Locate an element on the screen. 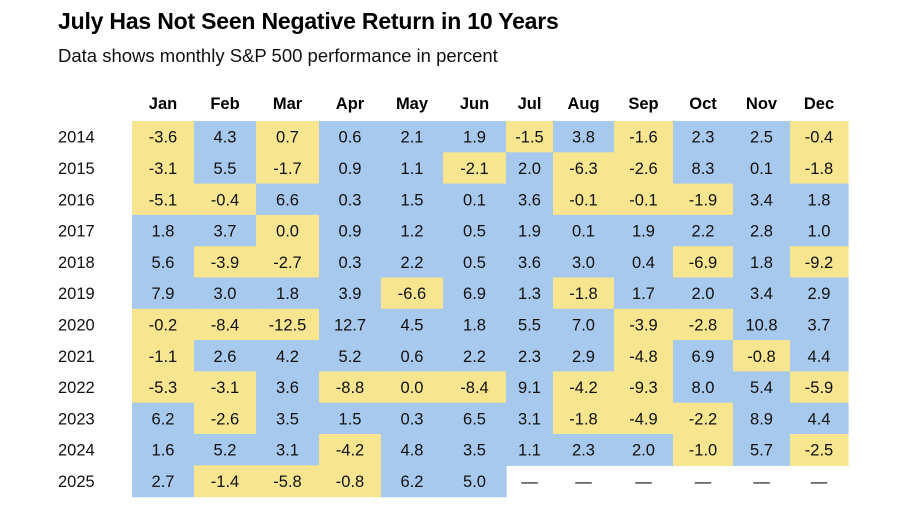  cell-2017-nov is located at coordinates (762, 230).